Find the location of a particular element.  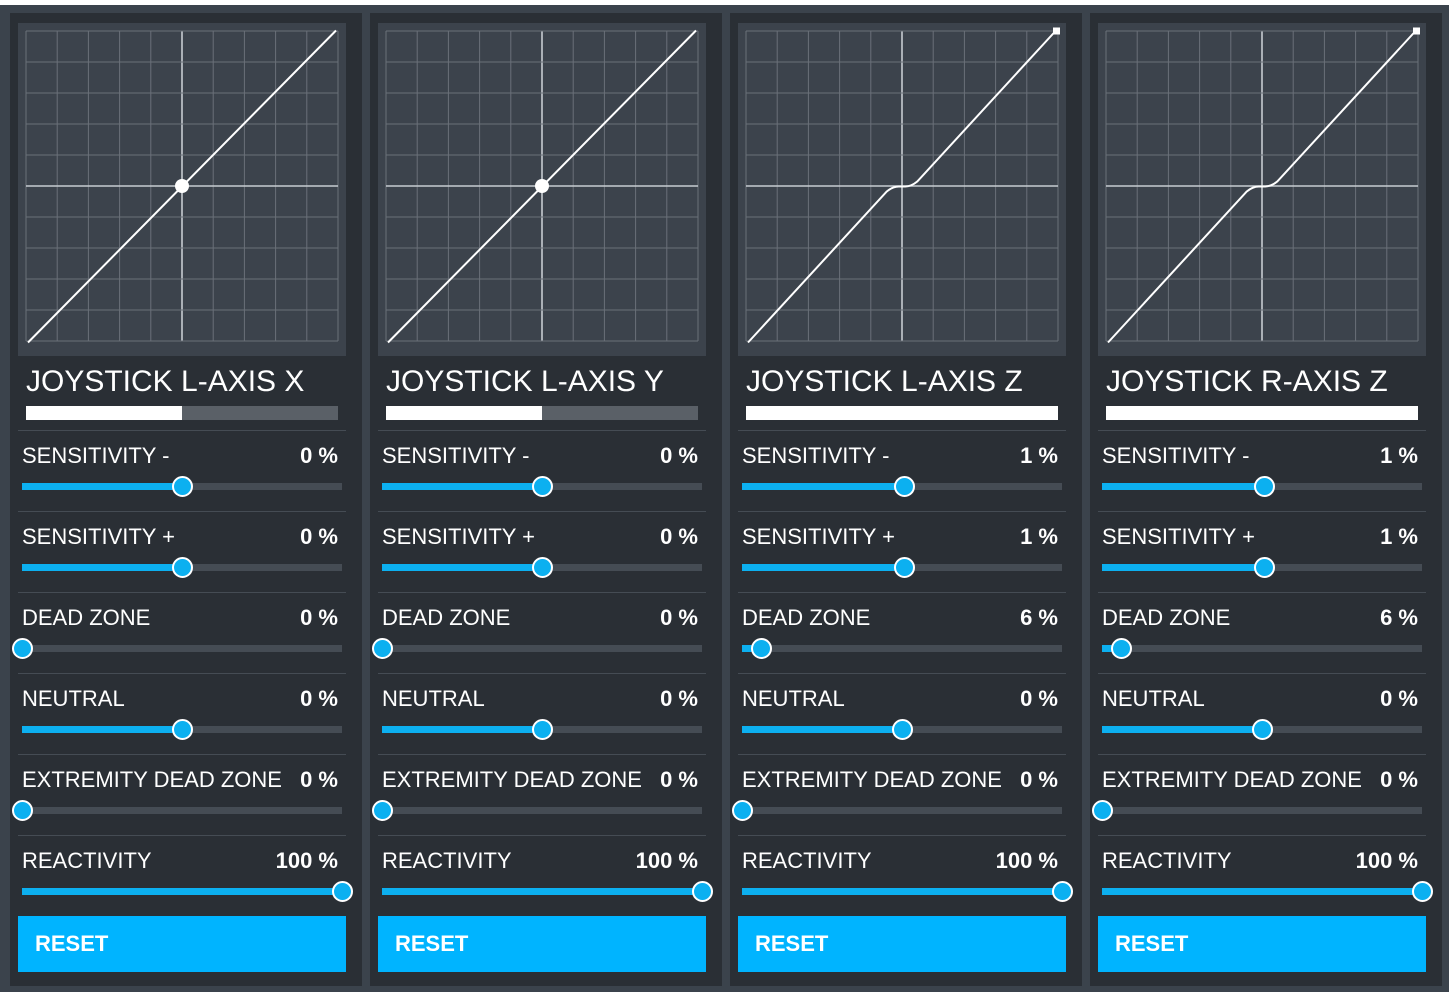

axis-title: JOYSTICK R-AXIS Z is located at coordinates (1247, 381).